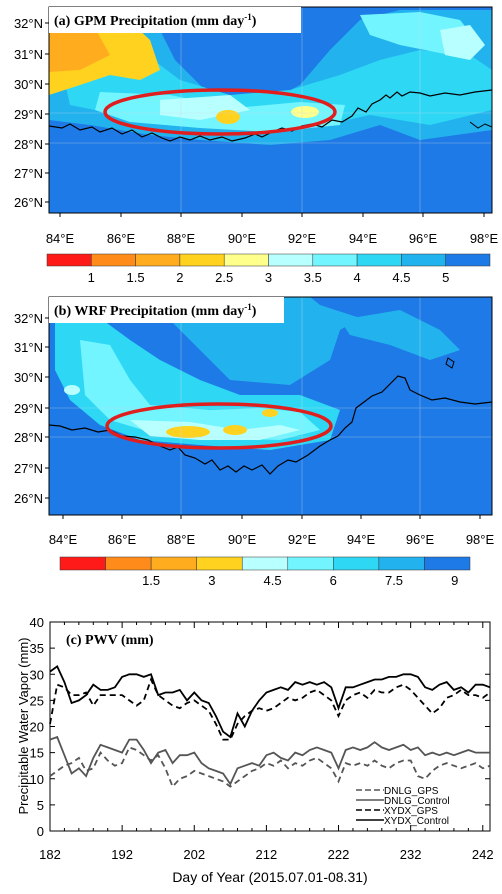  What do you see at coordinates (37, 674) in the screenshot?
I see `y-tick-label: 30` at bounding box center [37, 674].